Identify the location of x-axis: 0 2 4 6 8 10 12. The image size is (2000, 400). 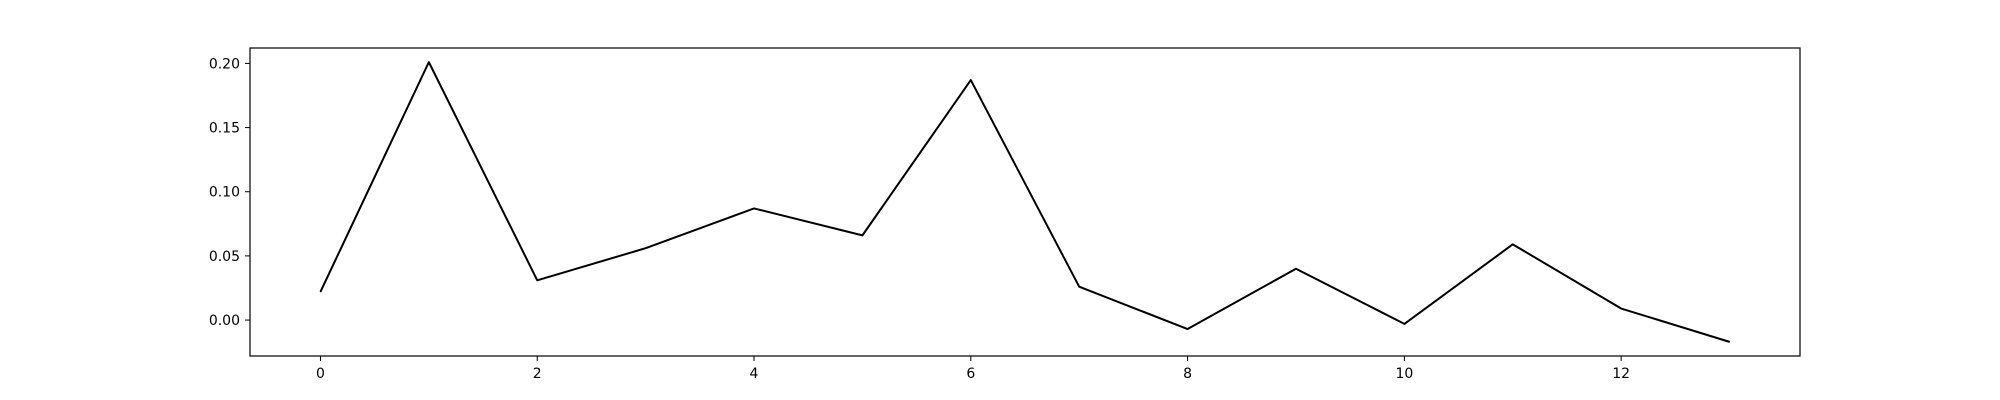
(973, 369).